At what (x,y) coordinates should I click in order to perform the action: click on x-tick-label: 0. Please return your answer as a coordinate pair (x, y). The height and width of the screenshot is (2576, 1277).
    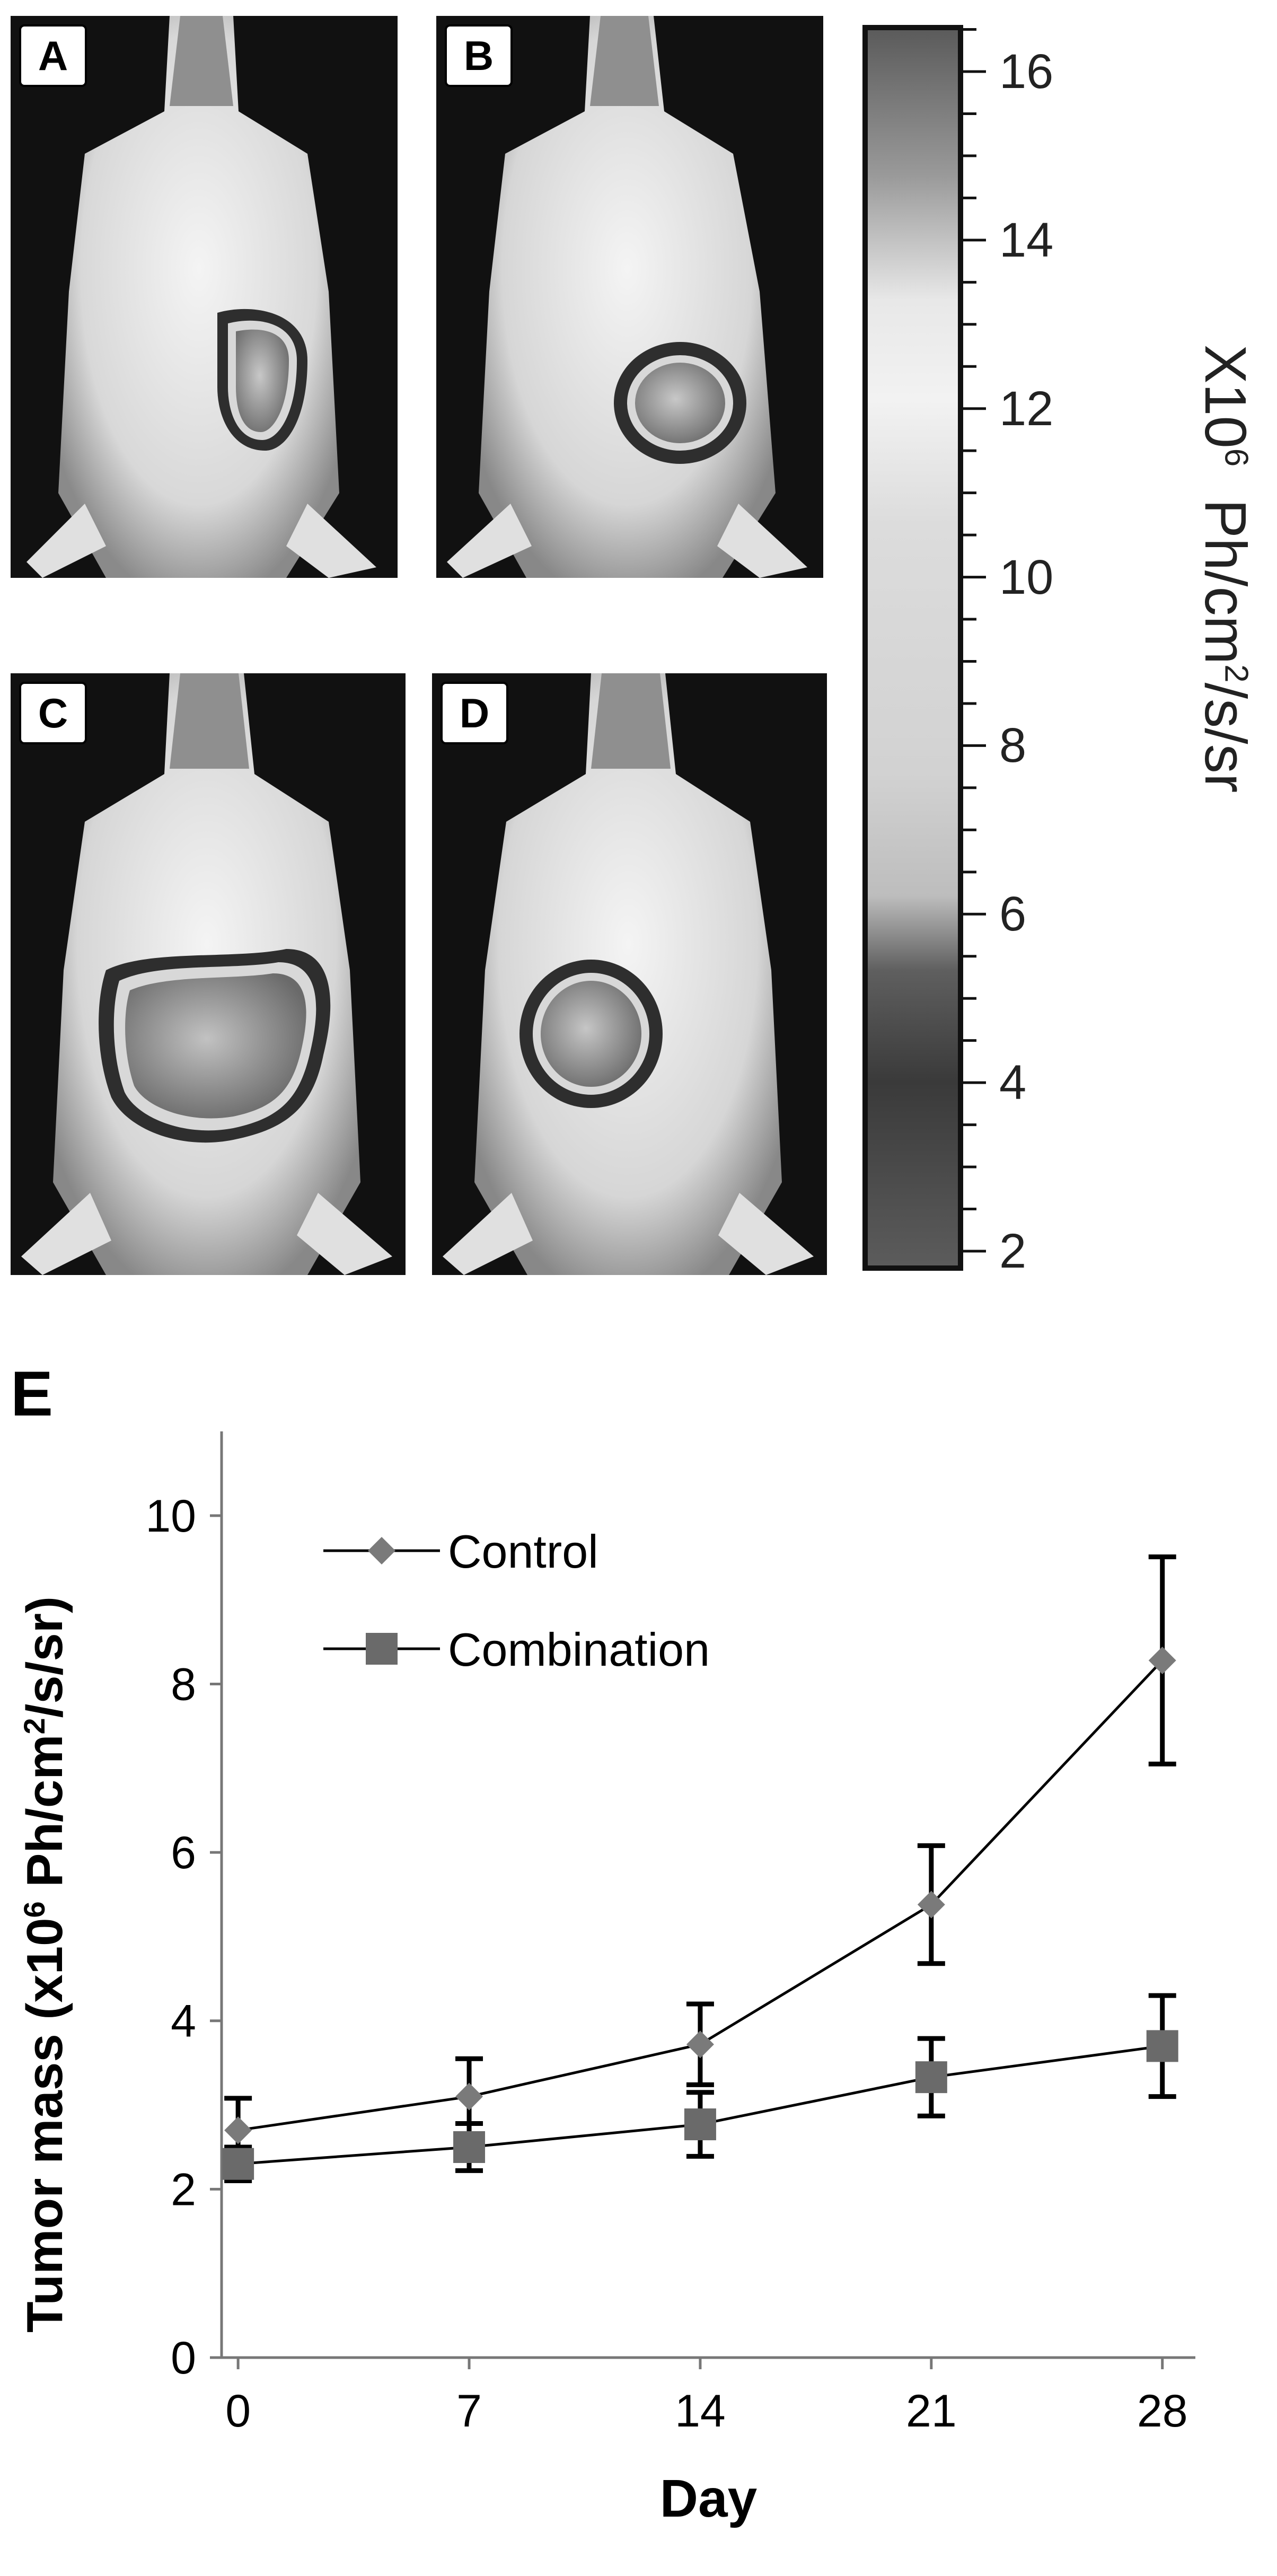
    Looking at the image, I should click on (238, 2411).